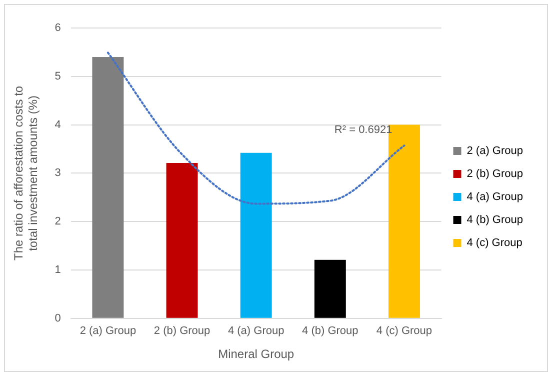 The image size is (553, 384). I want to click on y-axis-title: The ratio of afforestation costs to total investment amounts (%), so click(26, 173).